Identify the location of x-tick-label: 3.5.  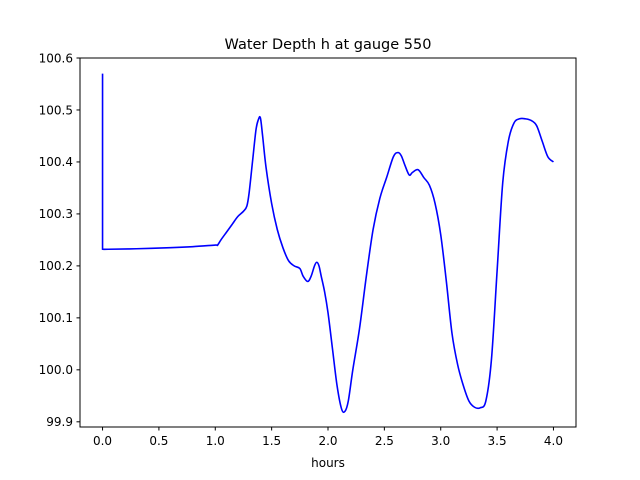
(497, 441).